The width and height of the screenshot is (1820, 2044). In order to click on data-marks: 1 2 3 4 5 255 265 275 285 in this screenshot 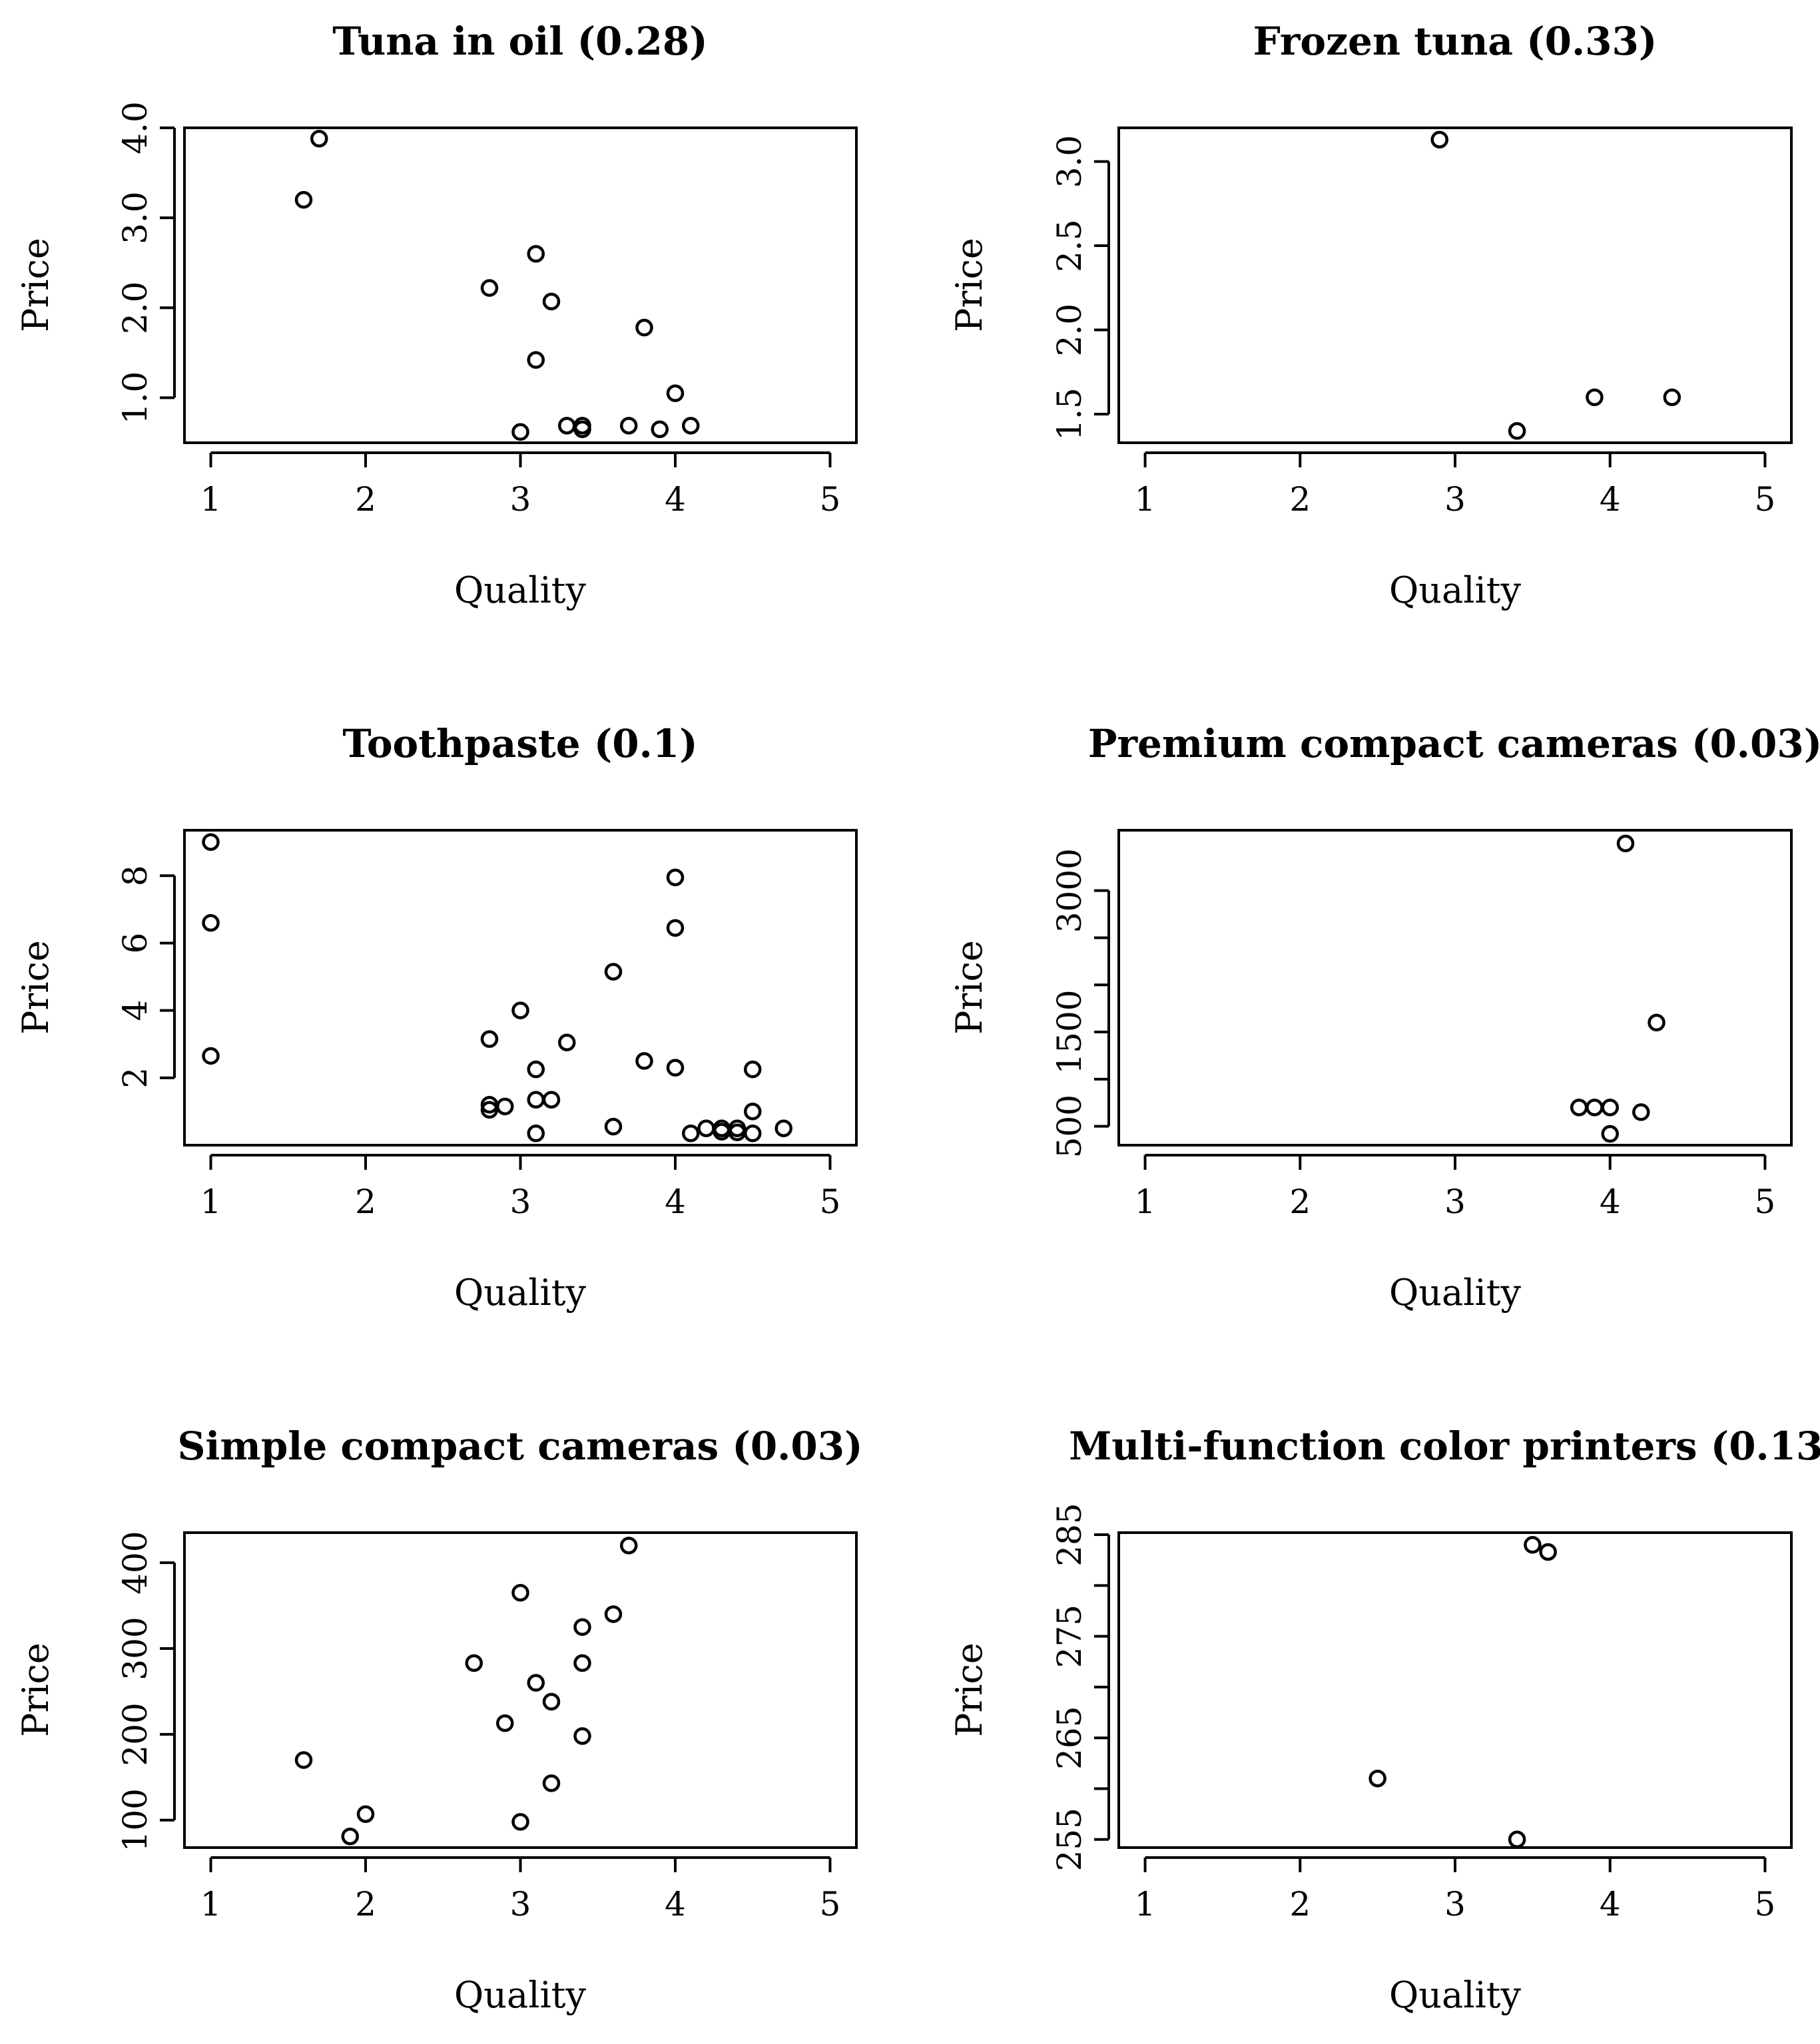, I will do `click(1412, 1713)`.